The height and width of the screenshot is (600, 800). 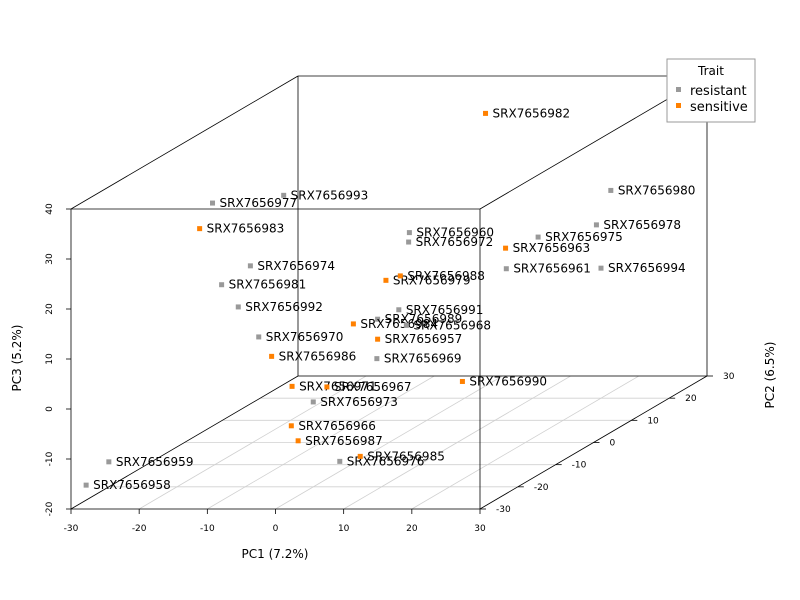 I want to click on point-label: SRX7656978, so click(x=642, y=225).